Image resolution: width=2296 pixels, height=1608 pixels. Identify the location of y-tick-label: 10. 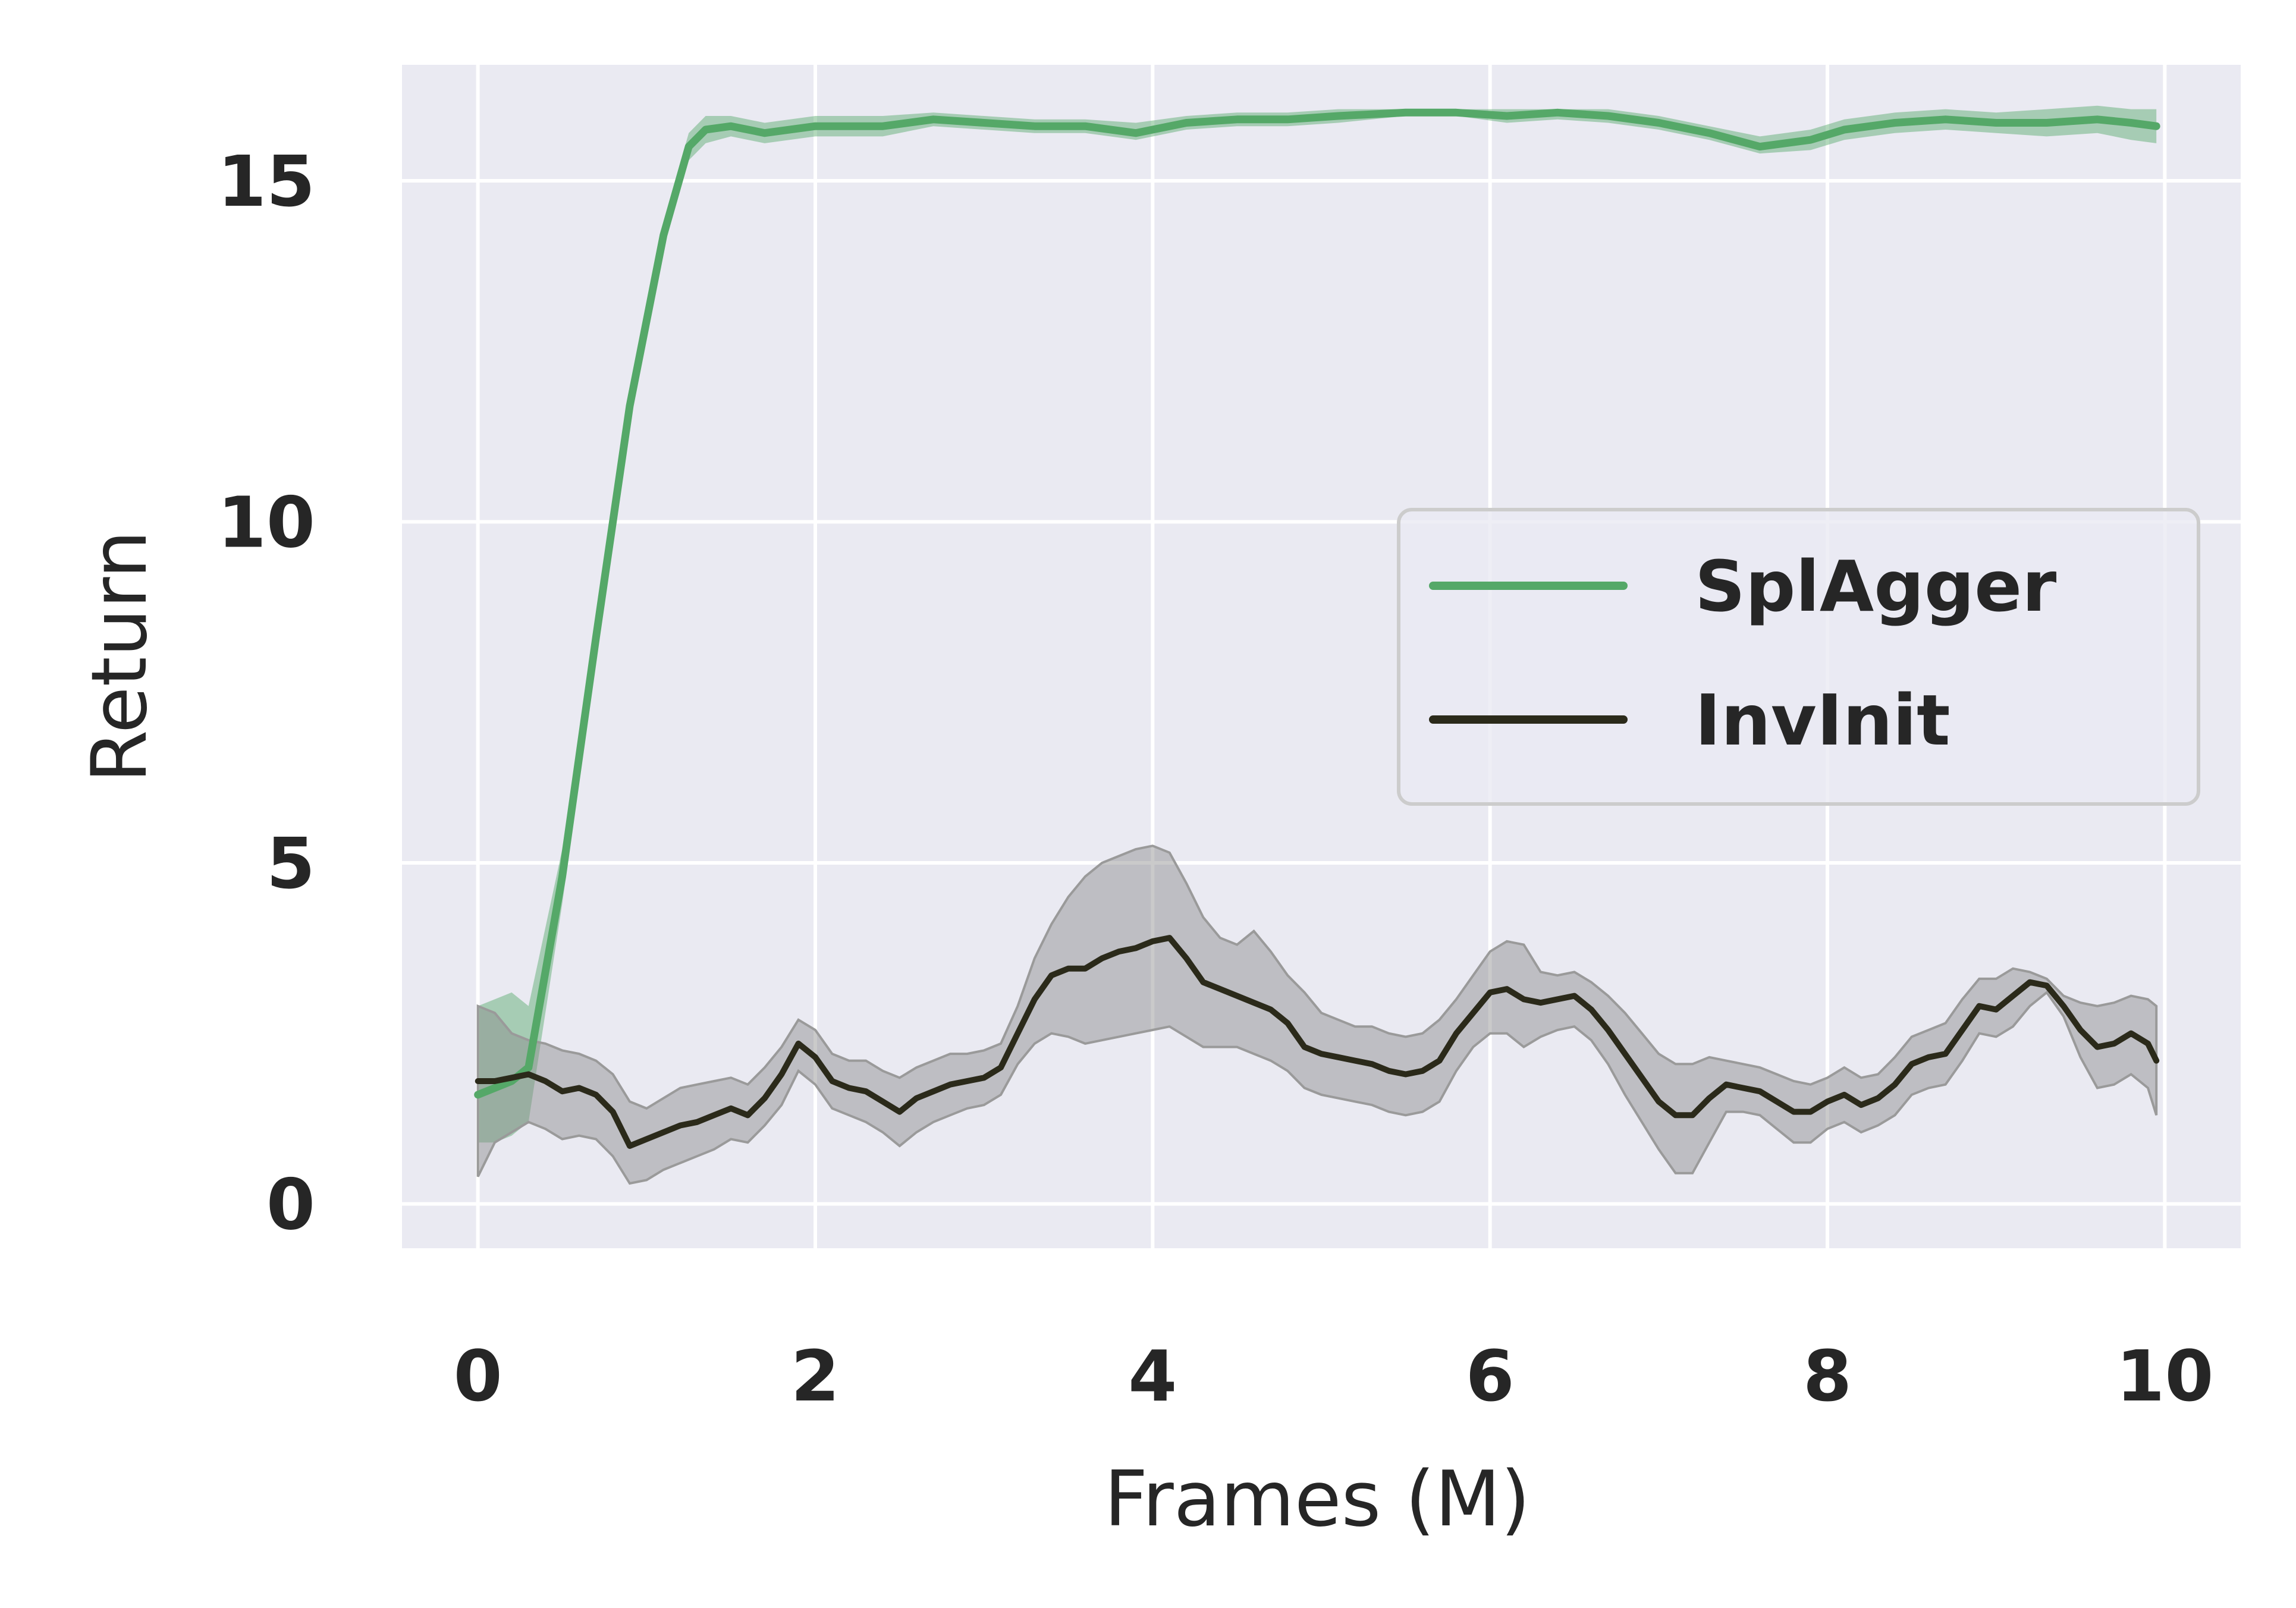
(266, 522).